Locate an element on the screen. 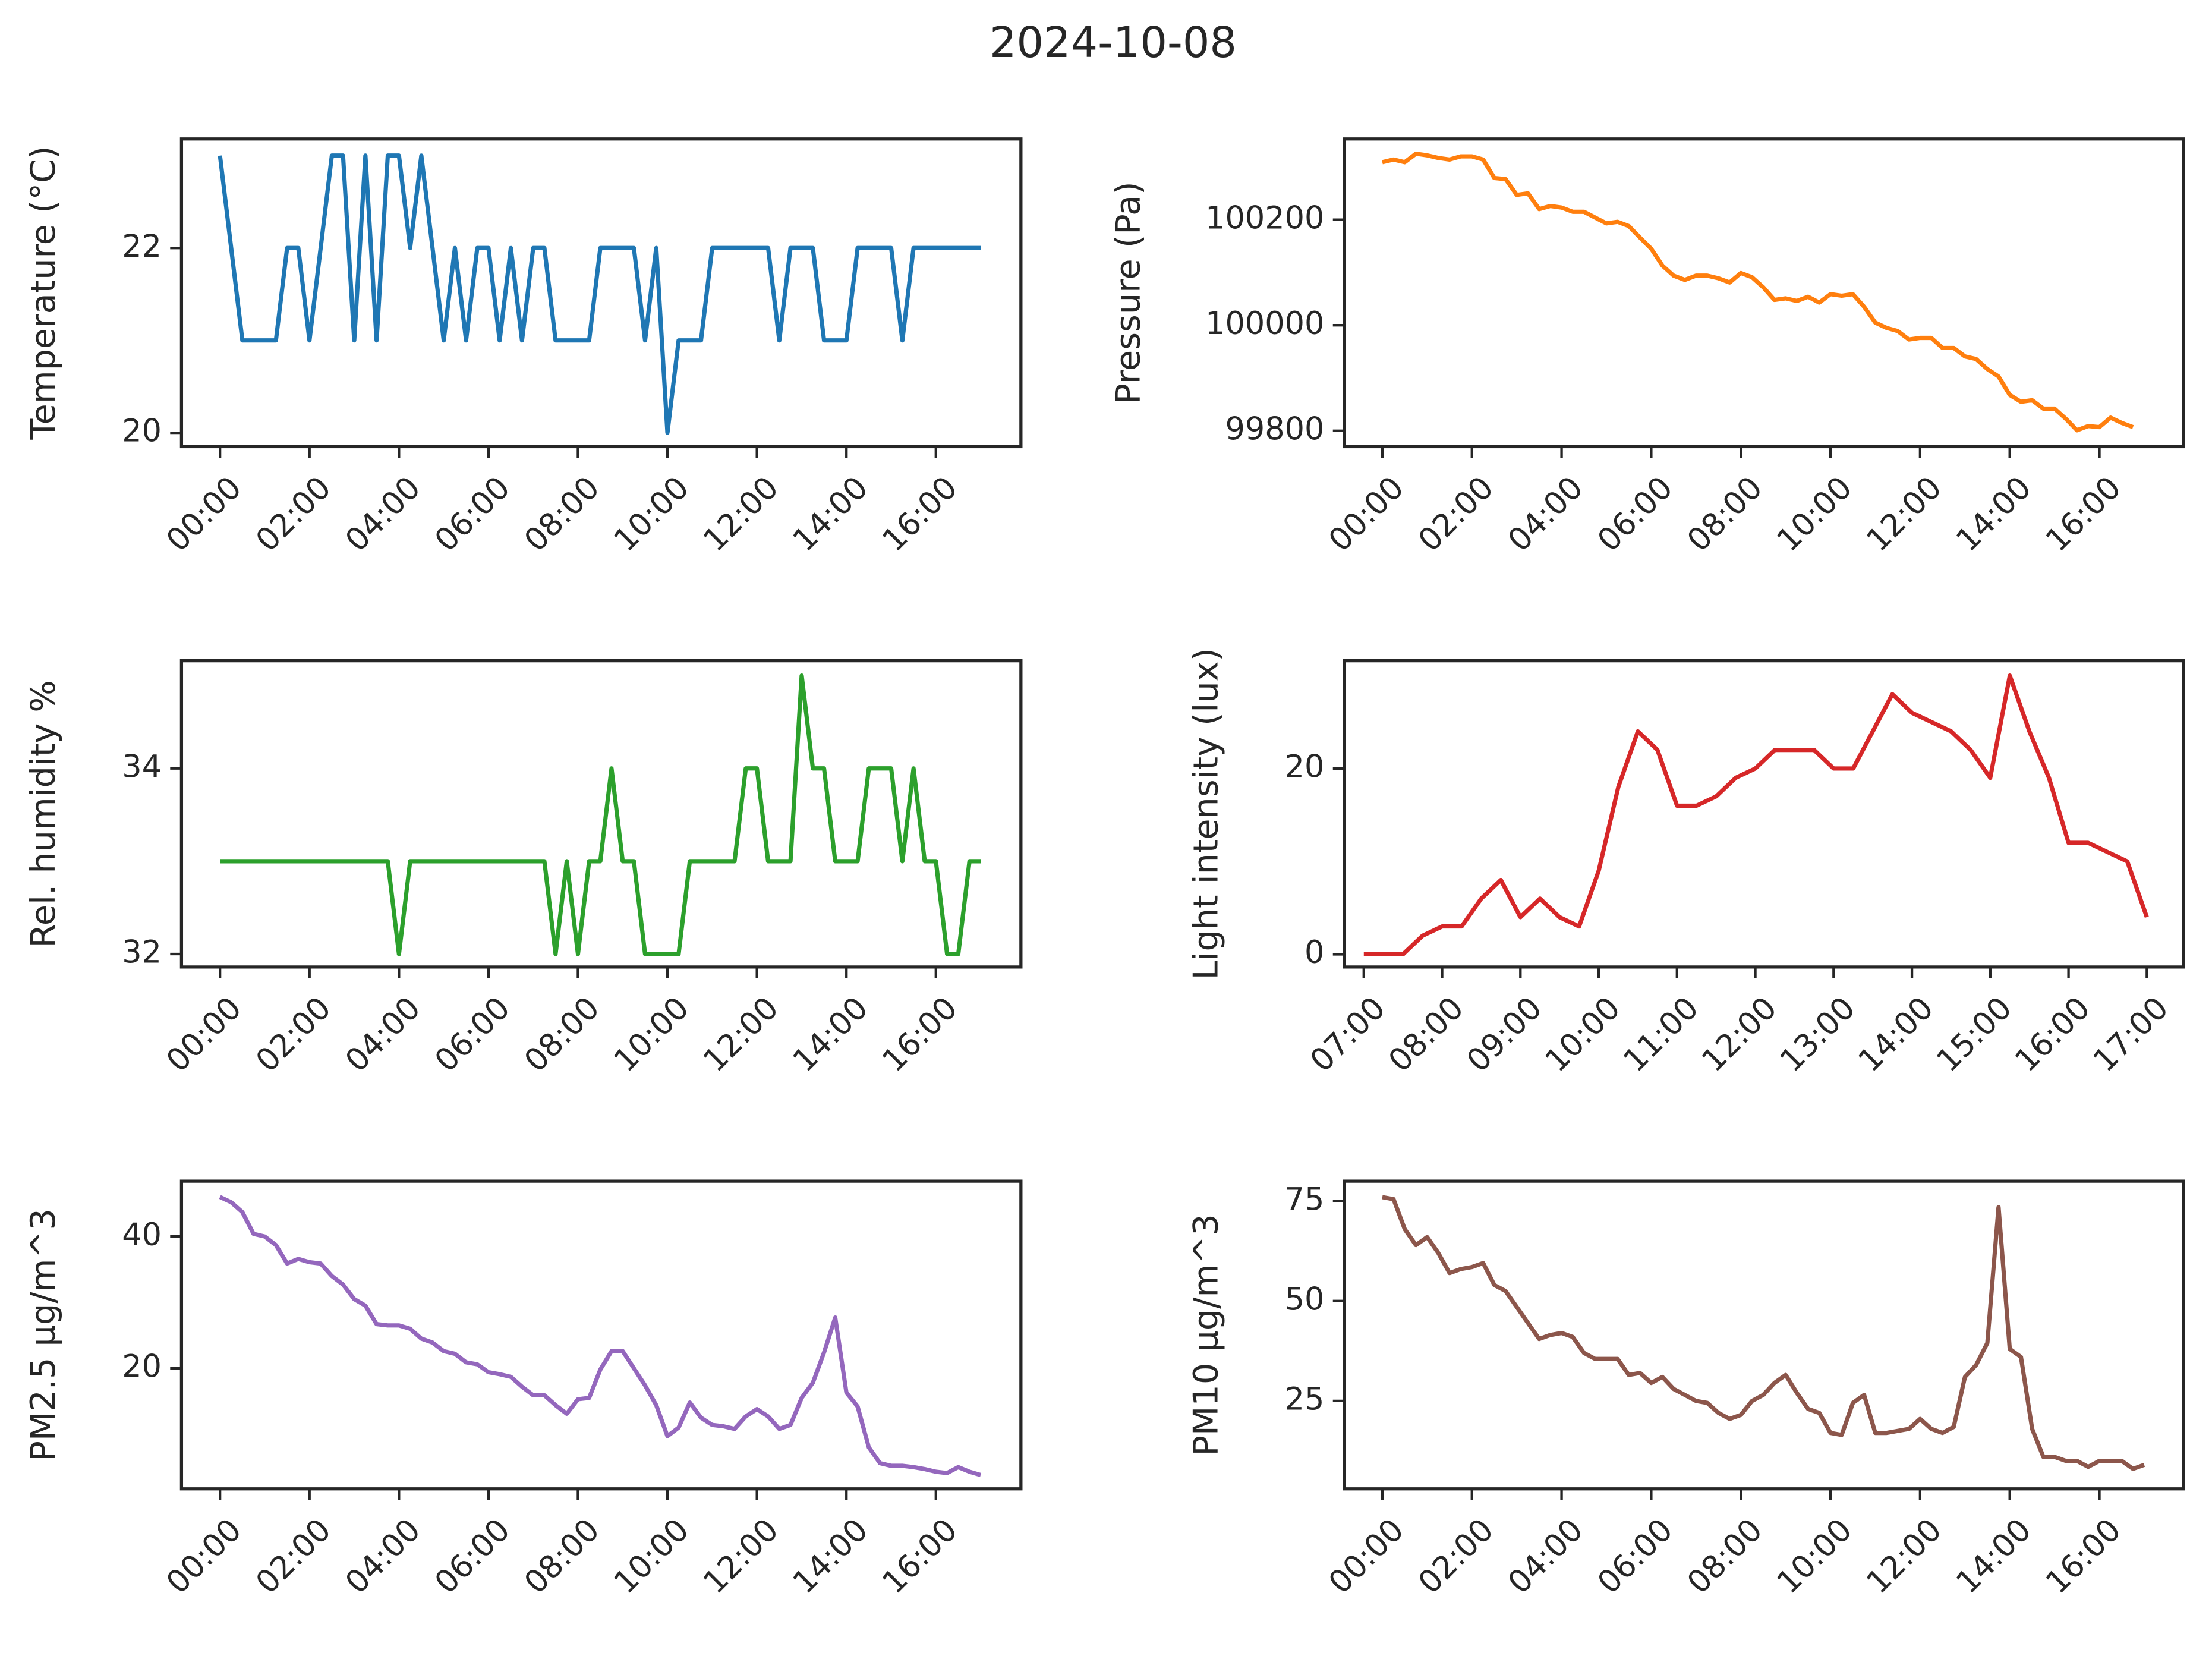  y-tick-label: 40 is located at coordinates (142, 1235).